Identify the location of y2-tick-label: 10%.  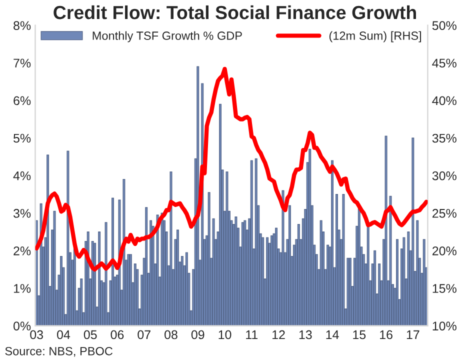
(444, 326).